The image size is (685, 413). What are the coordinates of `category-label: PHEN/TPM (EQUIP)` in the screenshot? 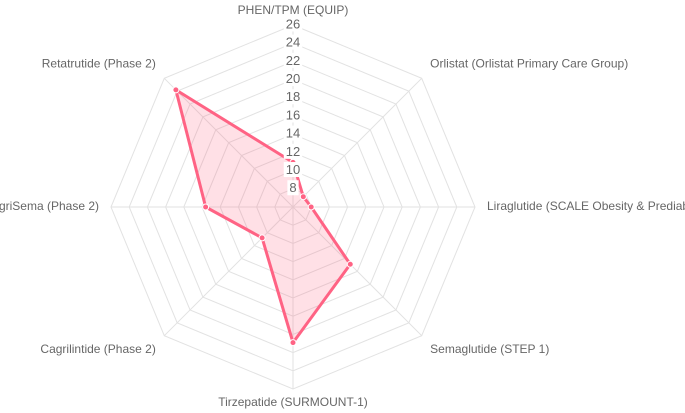 It's located at (293, 10).